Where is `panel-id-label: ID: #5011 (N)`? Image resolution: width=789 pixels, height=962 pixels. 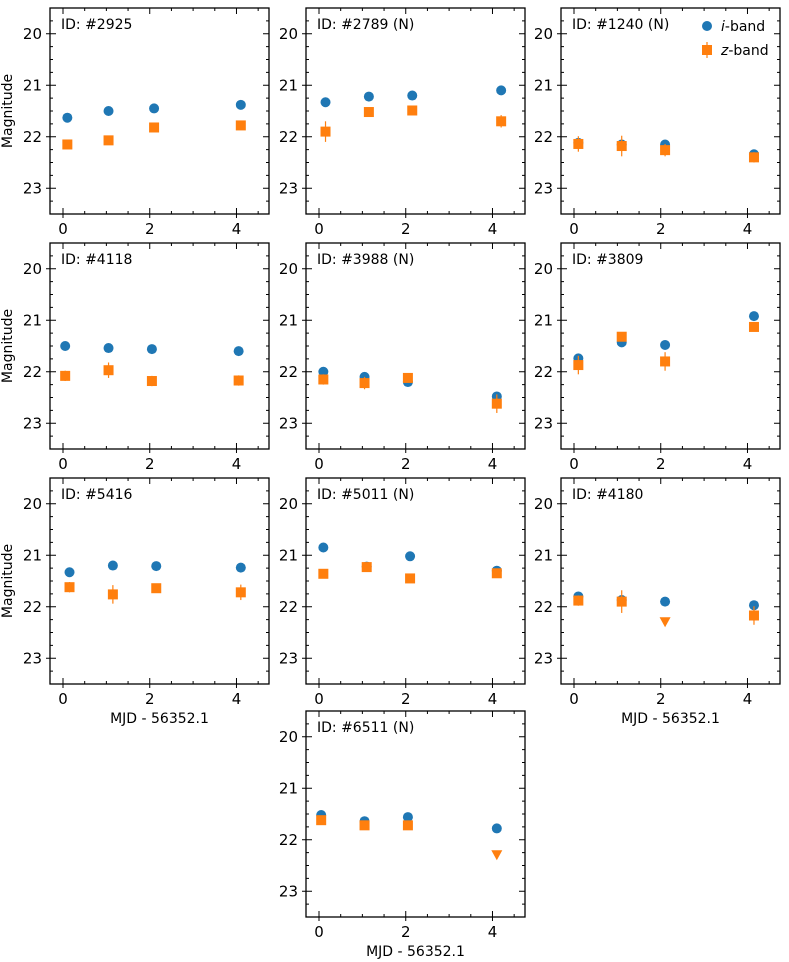
panel-id-label: ID: #5011 (N) is located at coordinates (365, 495).